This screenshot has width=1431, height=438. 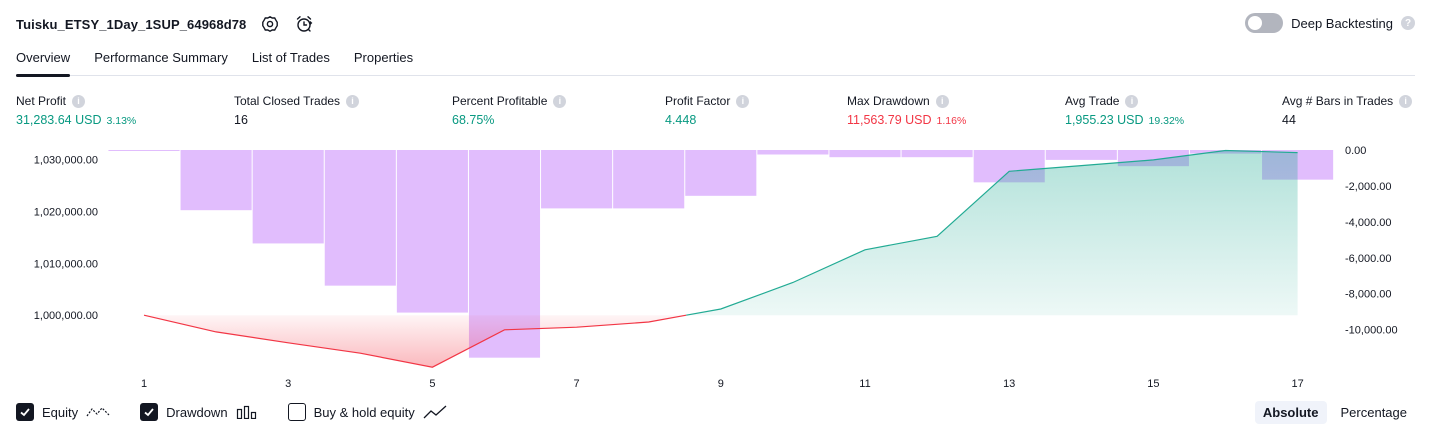 What do you see at coordinates (906, 110) in the screenshot?
I see `metric-max-drawdown: Max Drawdown i 11,563.79 USD 1.16%` at bounding box center [906, 110].